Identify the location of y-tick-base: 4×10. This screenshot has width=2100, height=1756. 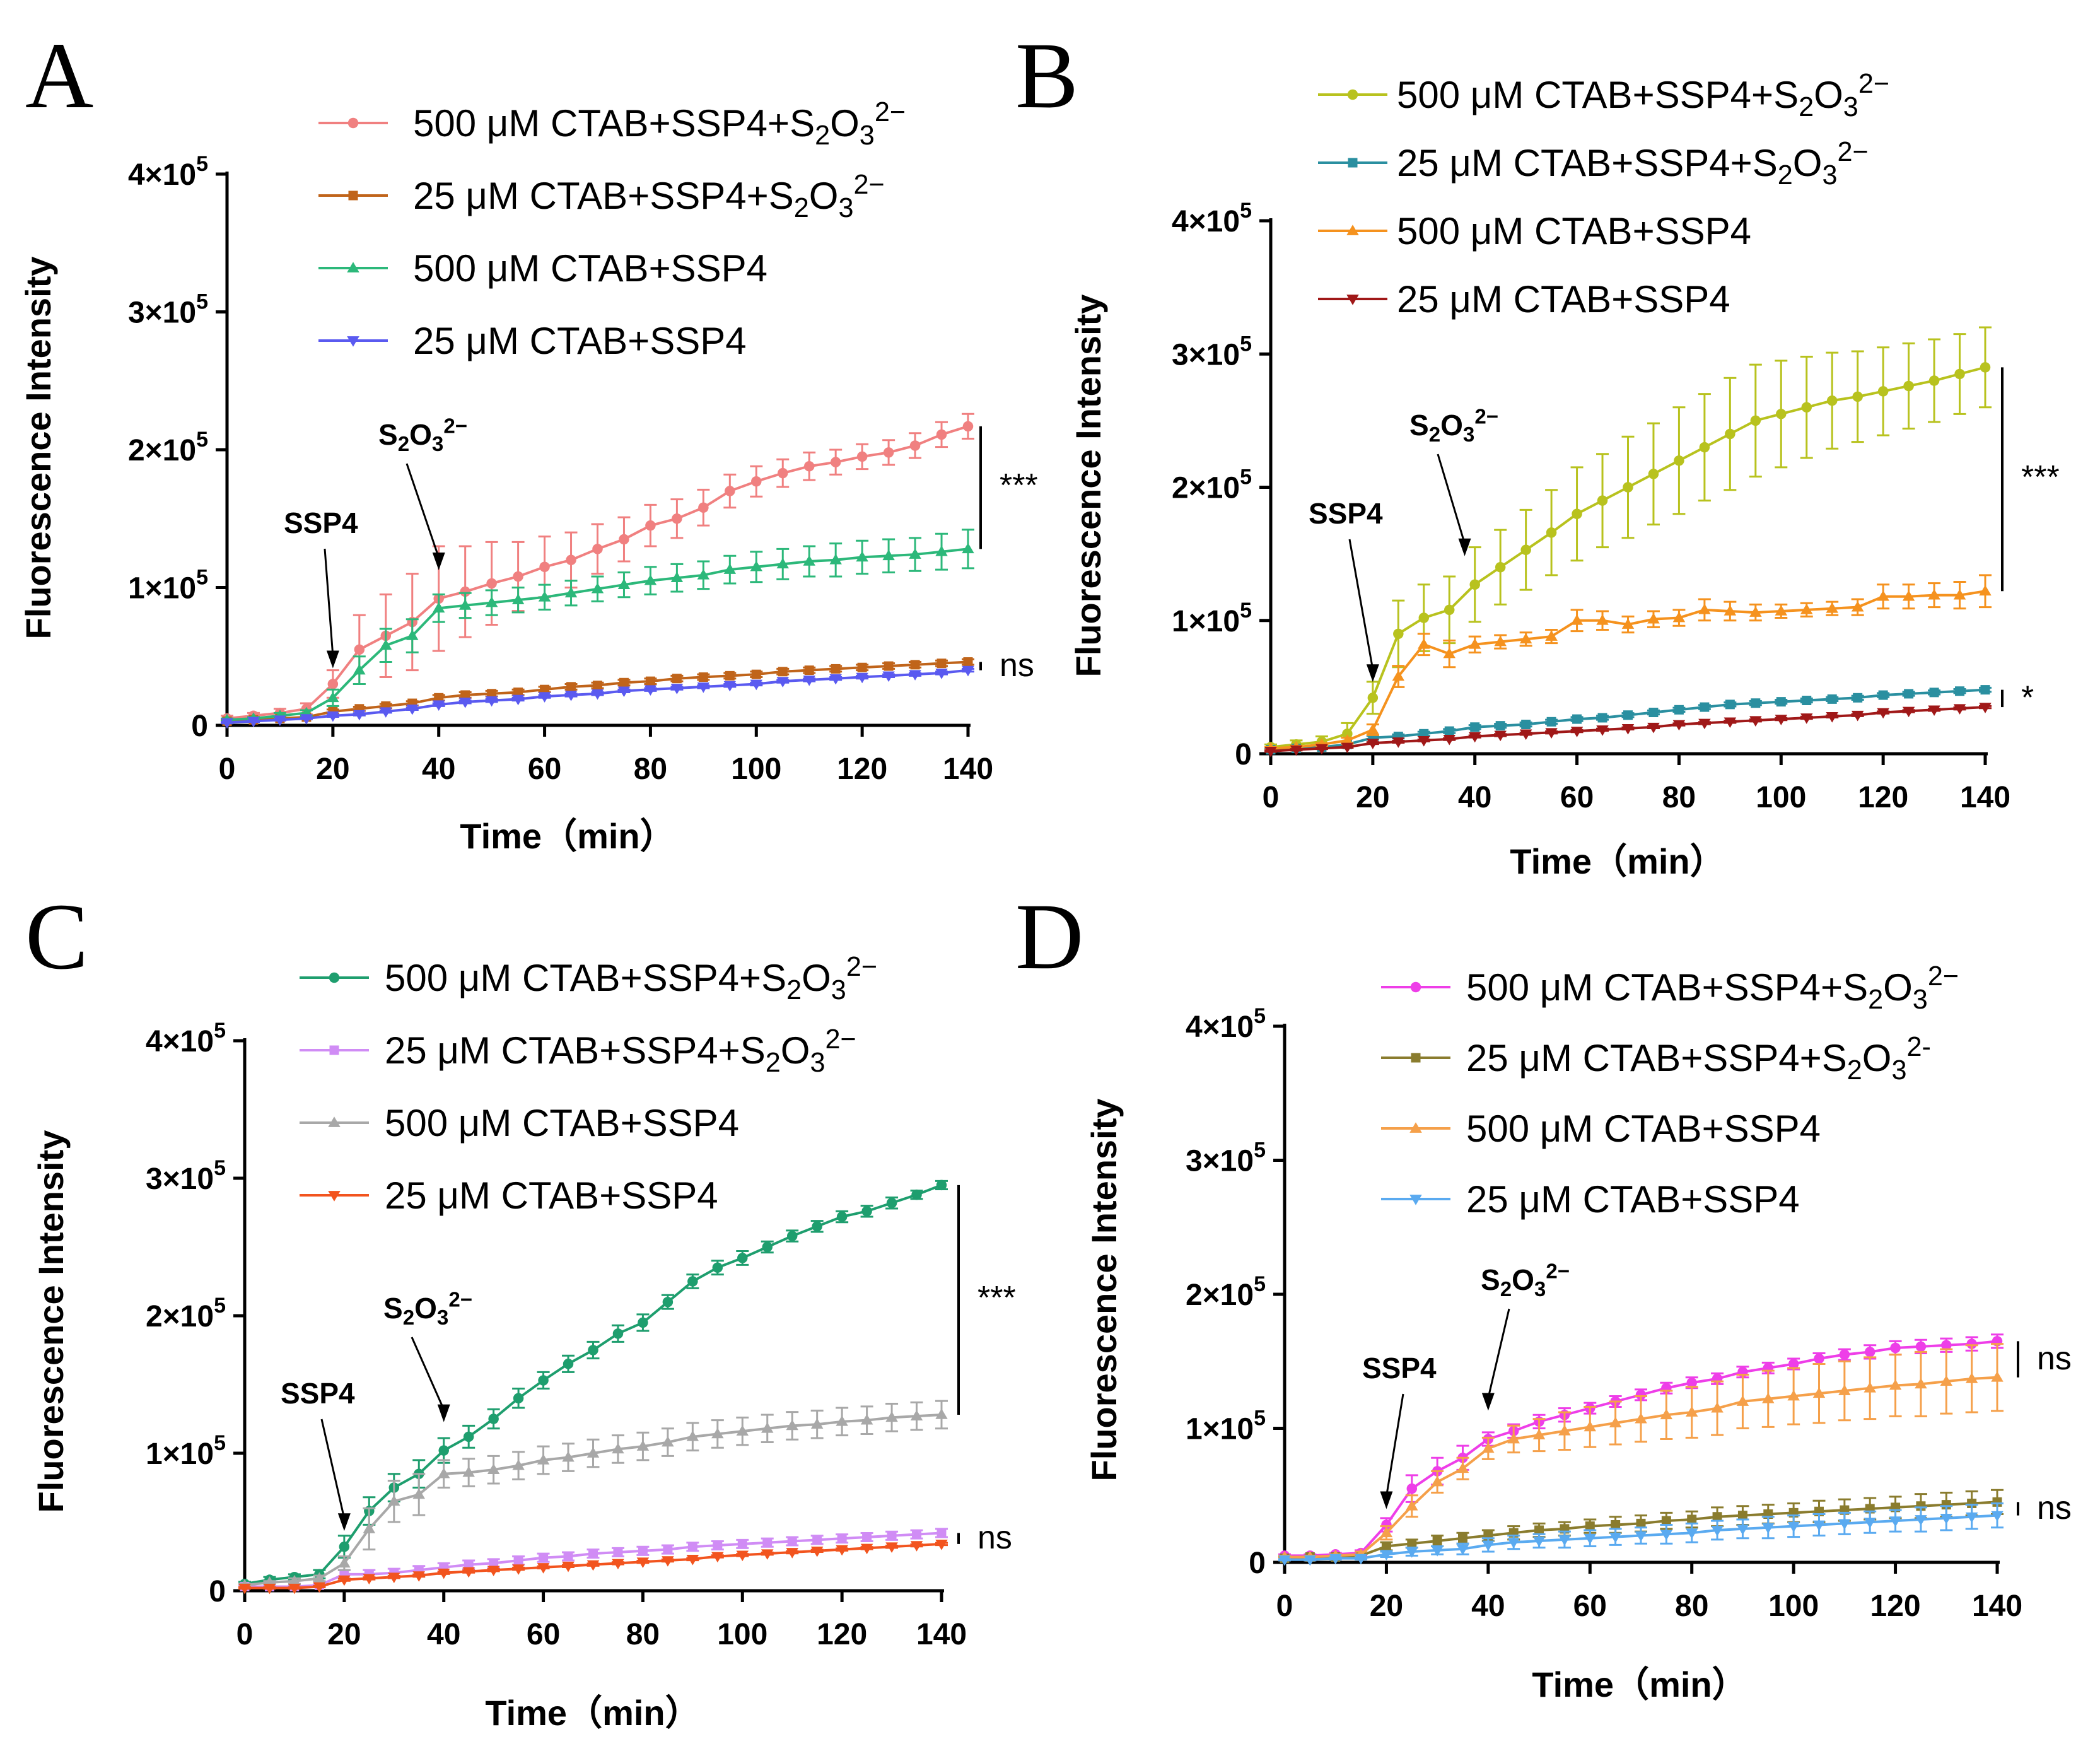
(162, 175).